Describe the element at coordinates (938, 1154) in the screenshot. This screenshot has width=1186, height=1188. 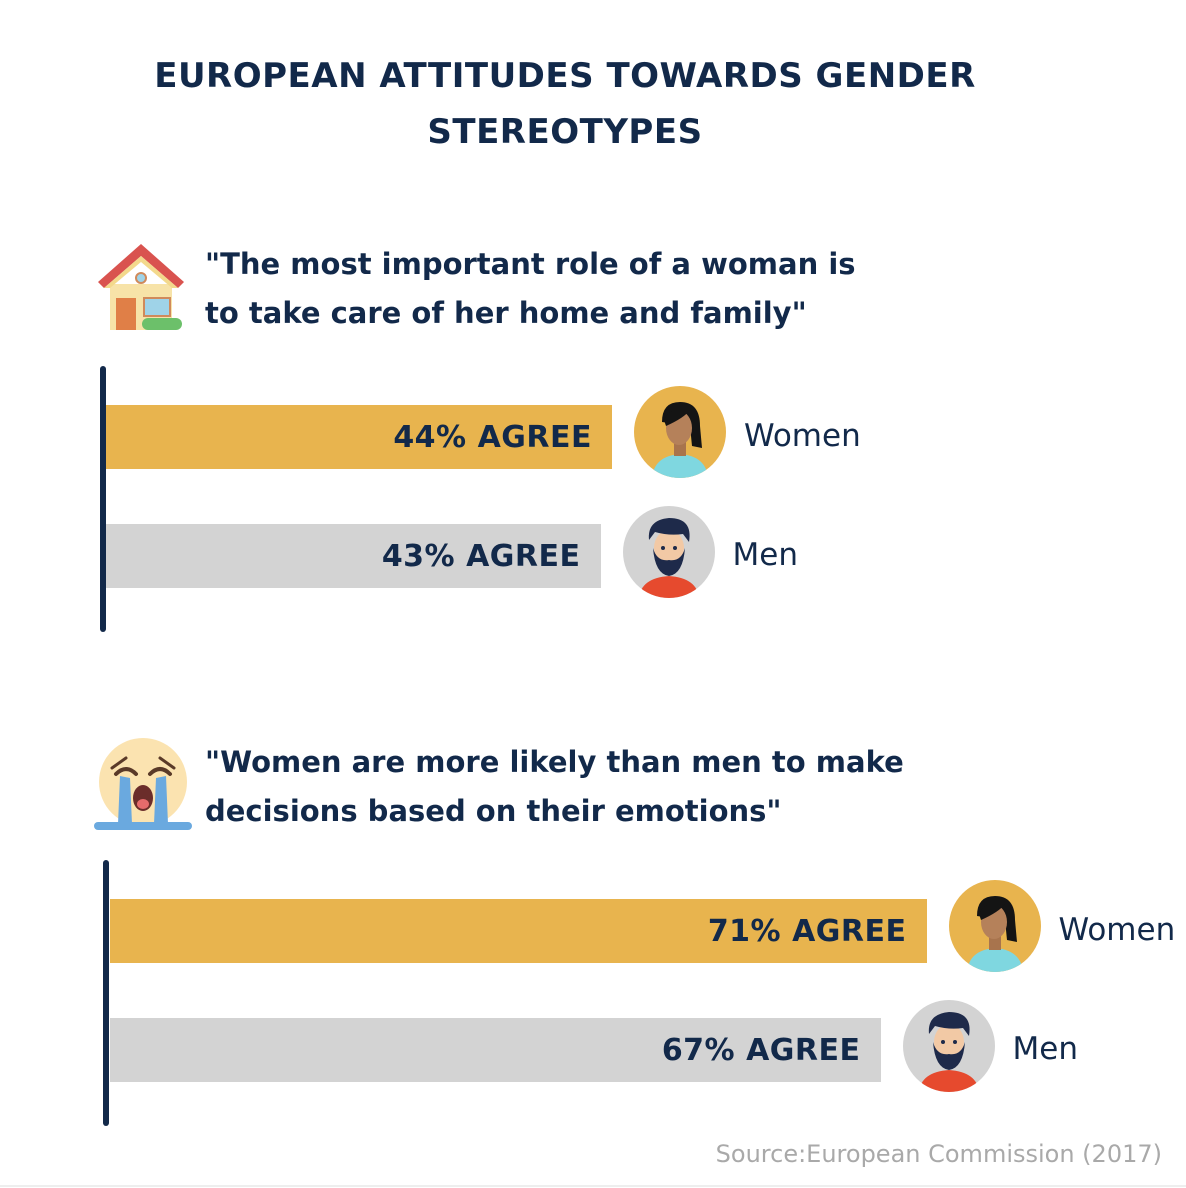
I see `source-note: Source:European Commission (2017)` at that location.